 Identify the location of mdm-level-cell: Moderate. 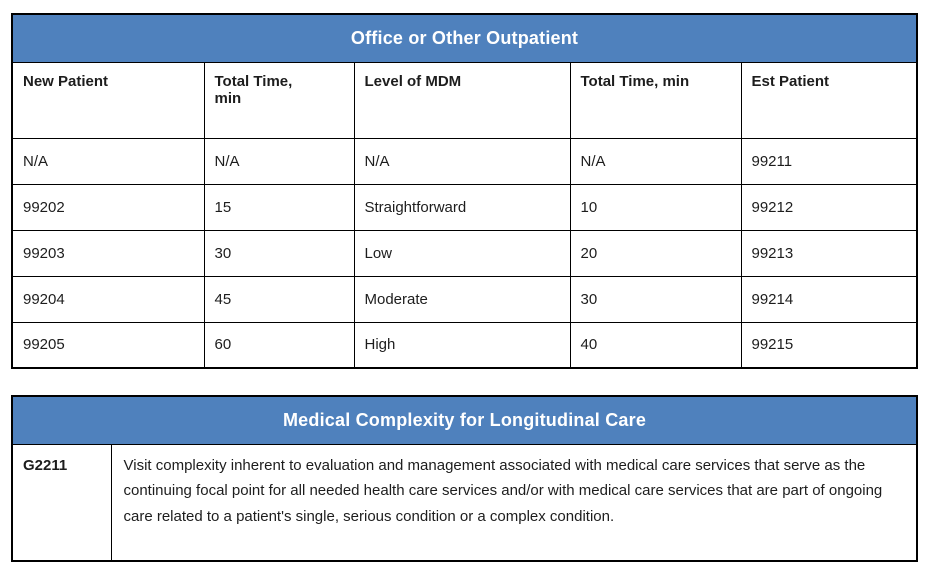
(462, 299).